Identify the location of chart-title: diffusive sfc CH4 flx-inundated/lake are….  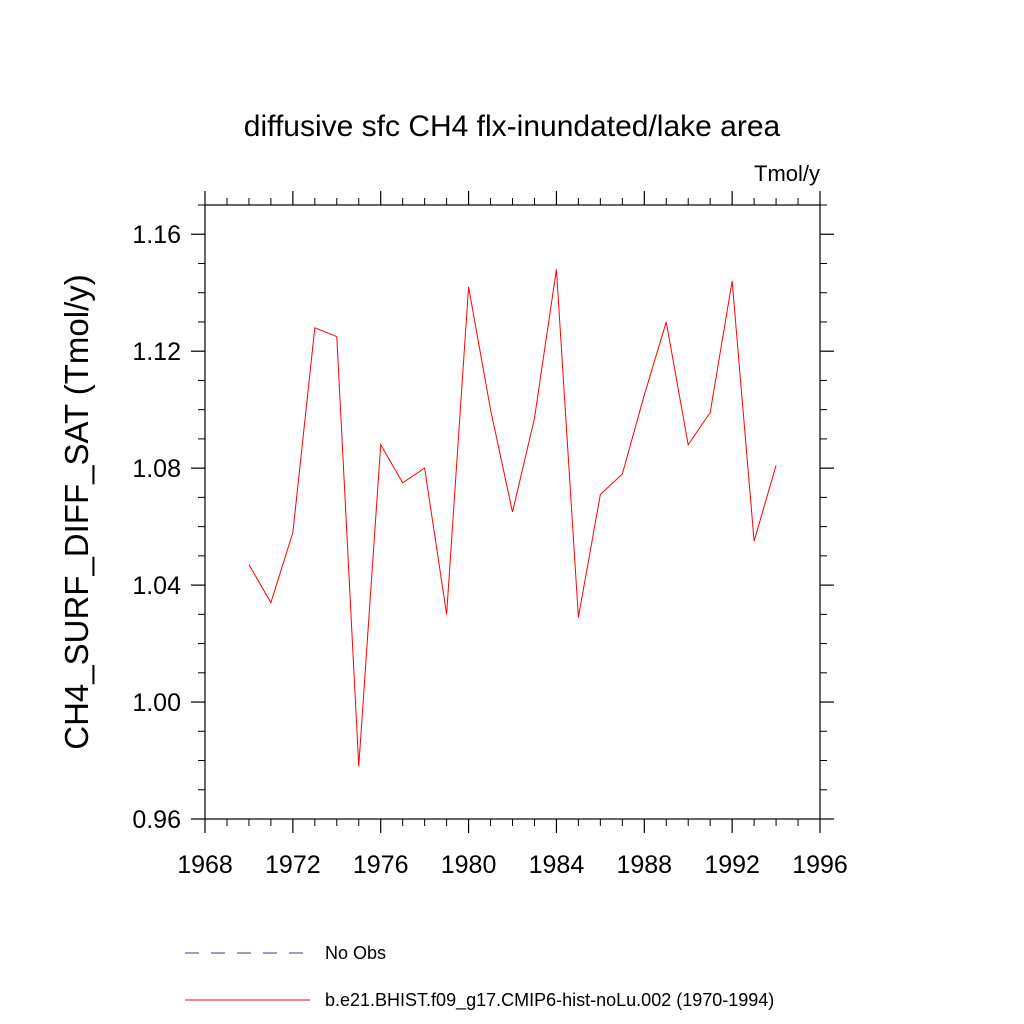
(512, 126).